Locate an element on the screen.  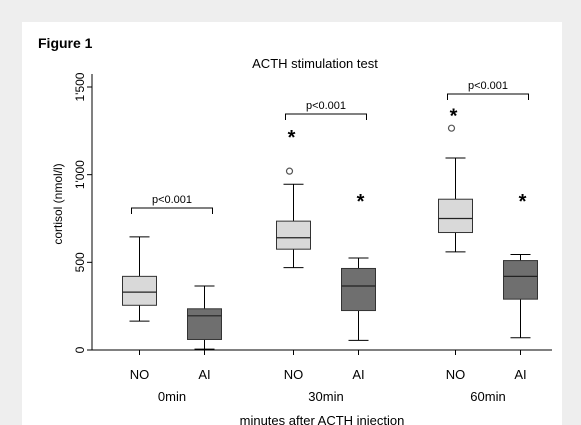
box-ai-60min is located at coordinates (520, 280).